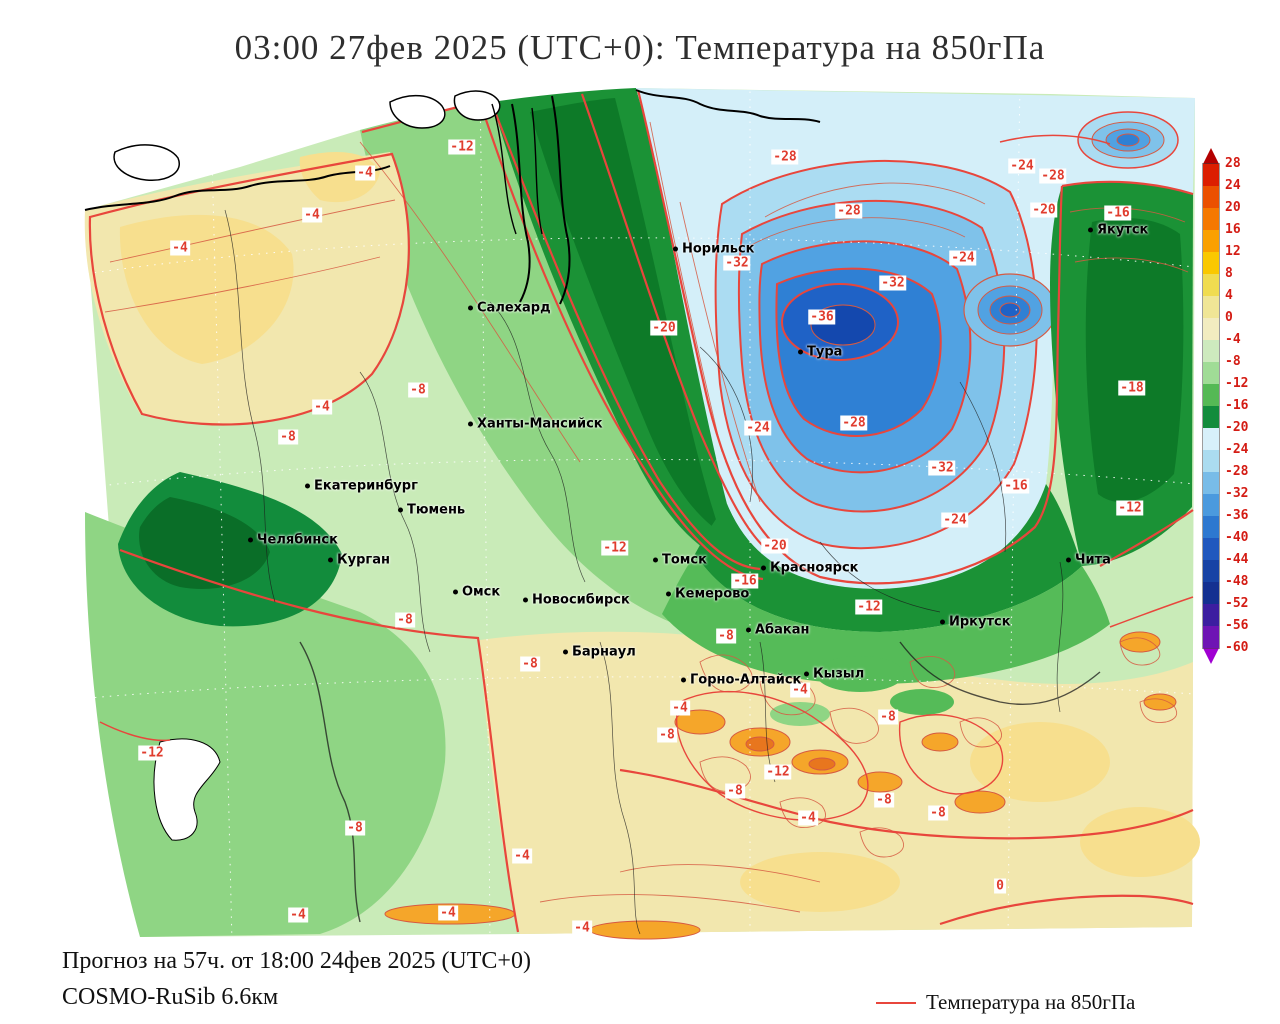 The image size is (1280, 1024). I want to click on city-marker: Омск, so click(476, 592).